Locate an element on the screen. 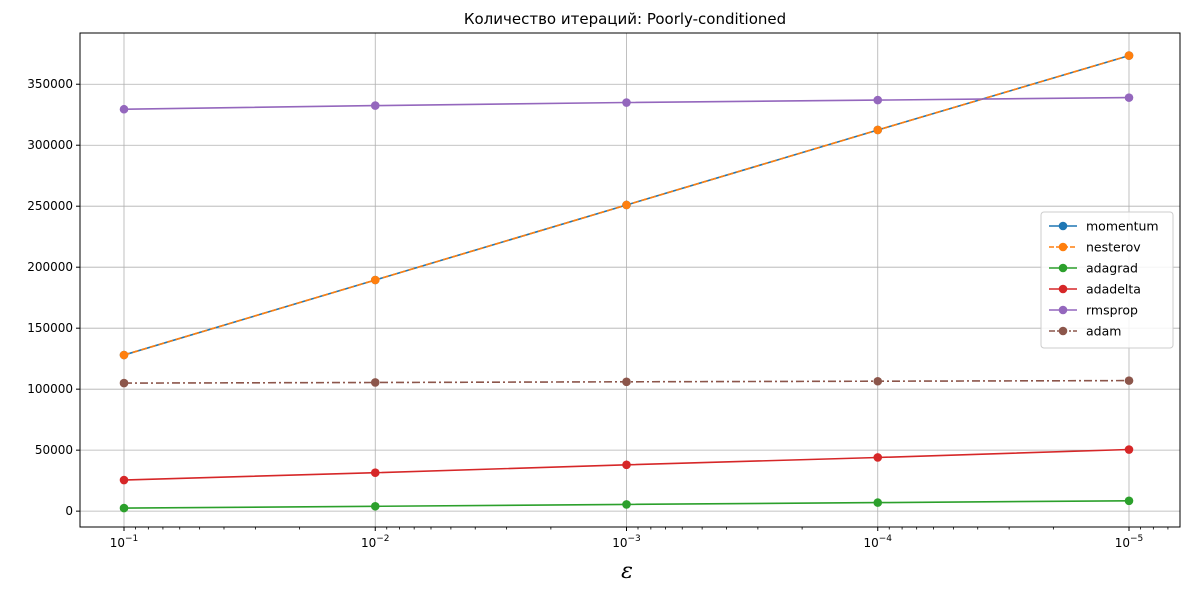 The width and height of the screenshot is (1189, 590). legend-label: adam is located at coordinates (1103, 331).